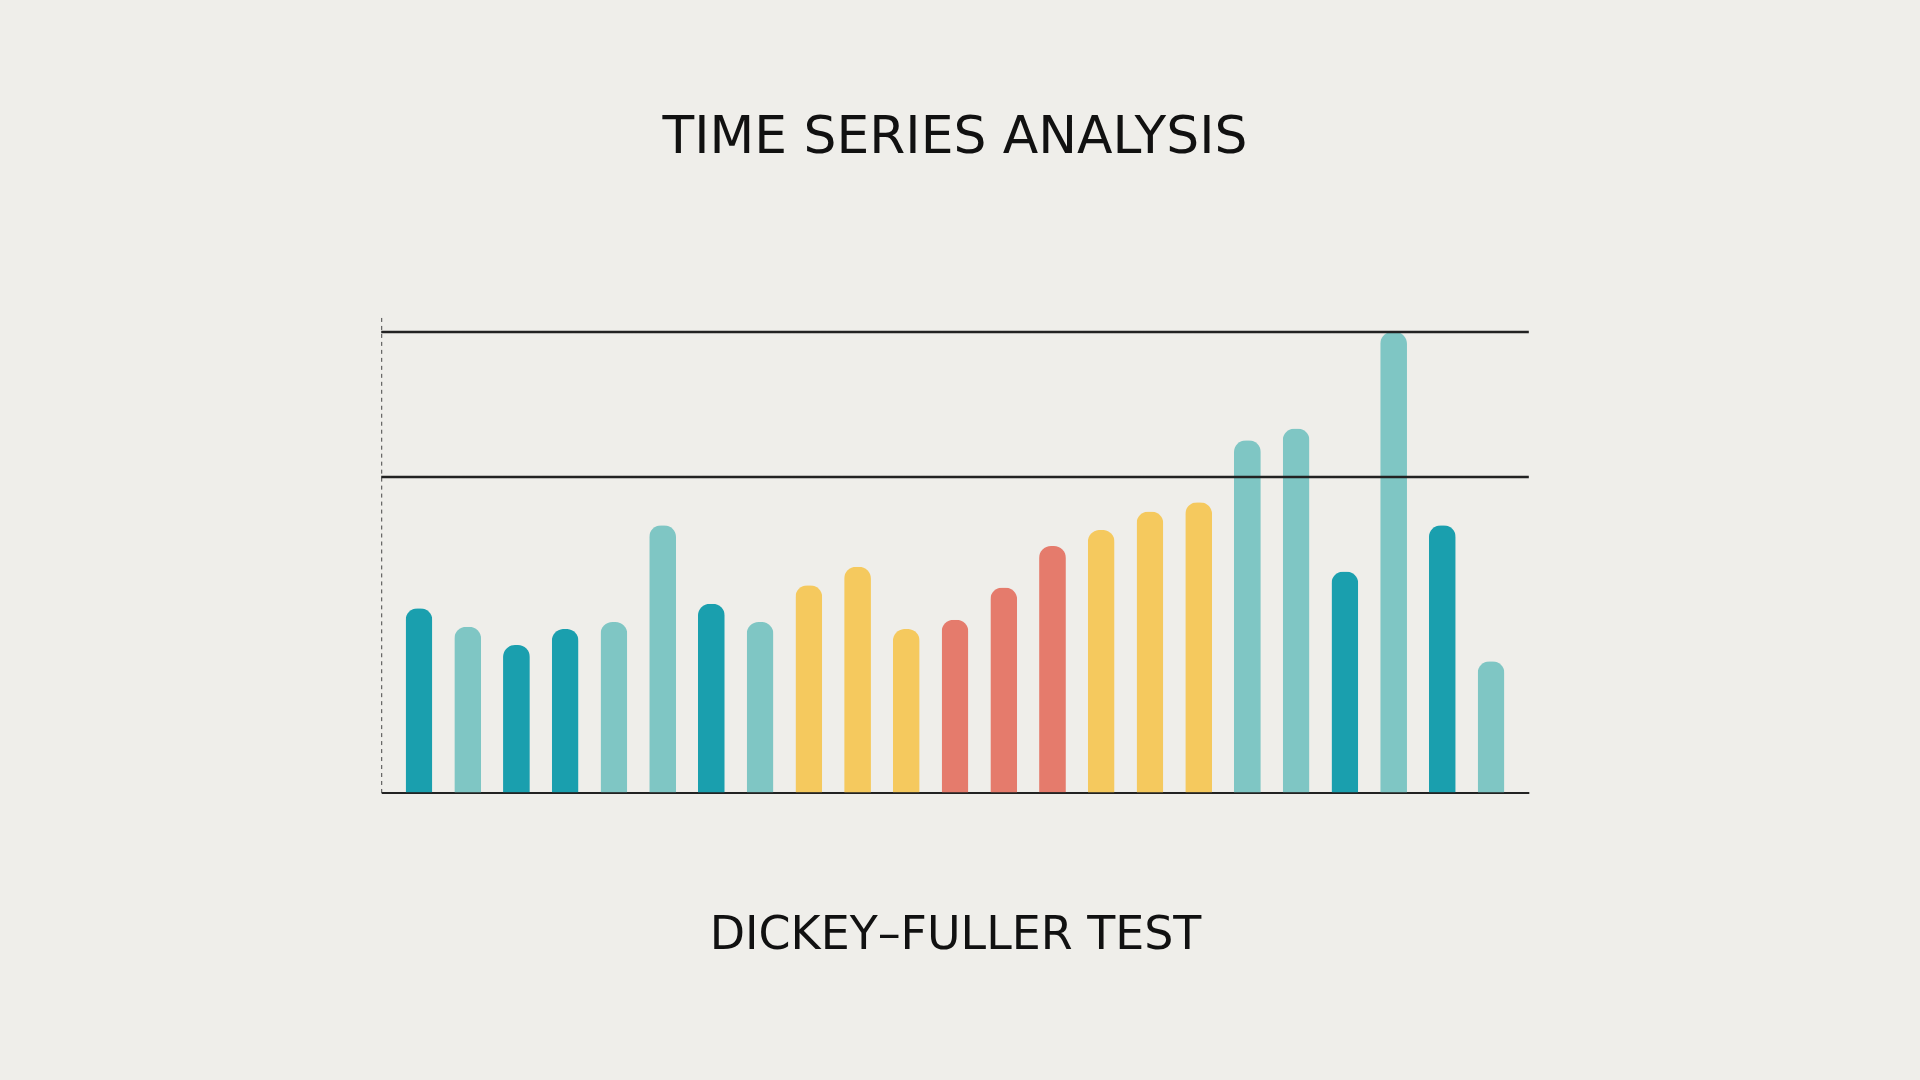 Image resolution: width=1920 pixels, height=1080 pixels. Describe the element at coordinates (956, 932) in the screenshot. I see `x-axis-title: DICKEY–FULLER TEST` at that location.